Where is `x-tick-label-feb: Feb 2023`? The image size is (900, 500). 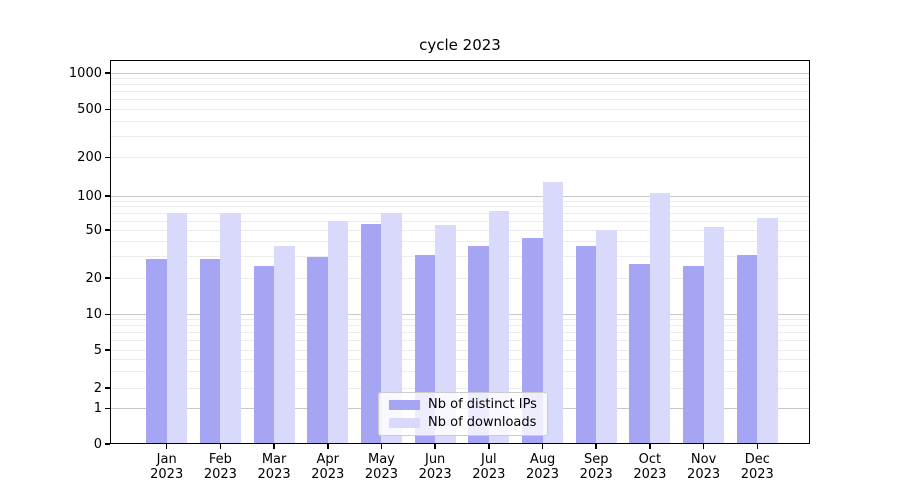 x-tick-label-feb: Feb 2023 is located at coordinates (220, 467).